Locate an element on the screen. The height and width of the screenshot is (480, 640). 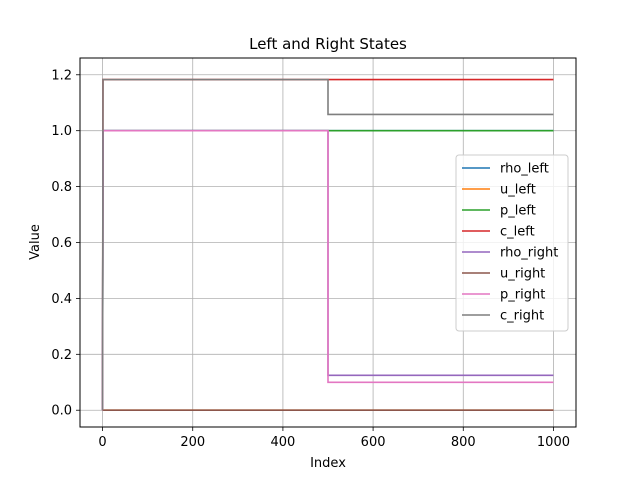
y-tick-label: 1.2 is located at coordinates (61, 75).